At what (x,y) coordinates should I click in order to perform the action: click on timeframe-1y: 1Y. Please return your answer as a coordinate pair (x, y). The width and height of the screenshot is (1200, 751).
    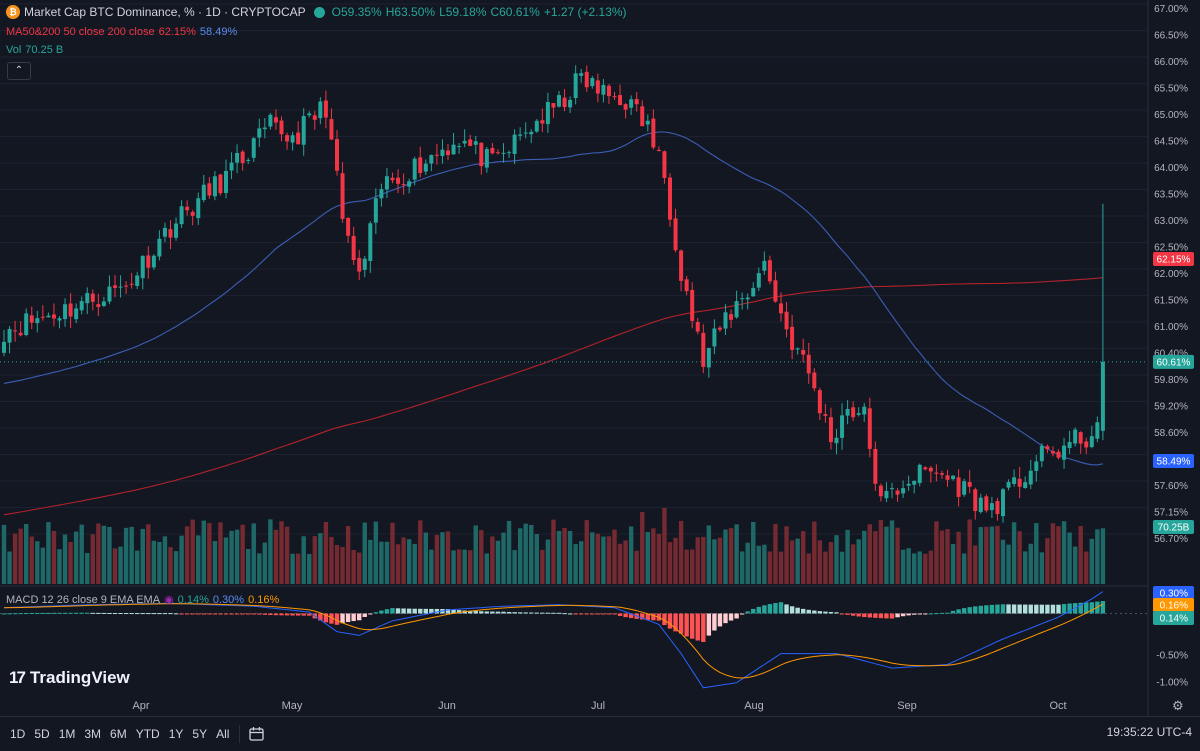
    Looking at the image, I should click on (176, 734).